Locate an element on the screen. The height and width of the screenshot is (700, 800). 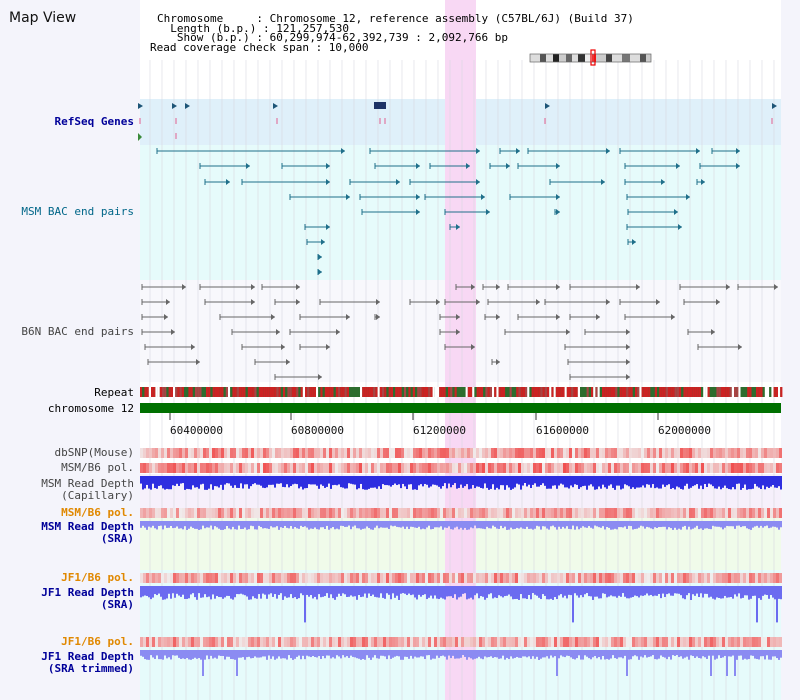
track-label-msm-read-depth-capillary-1: MSM Read Depth is located at coordinates (87, 483).